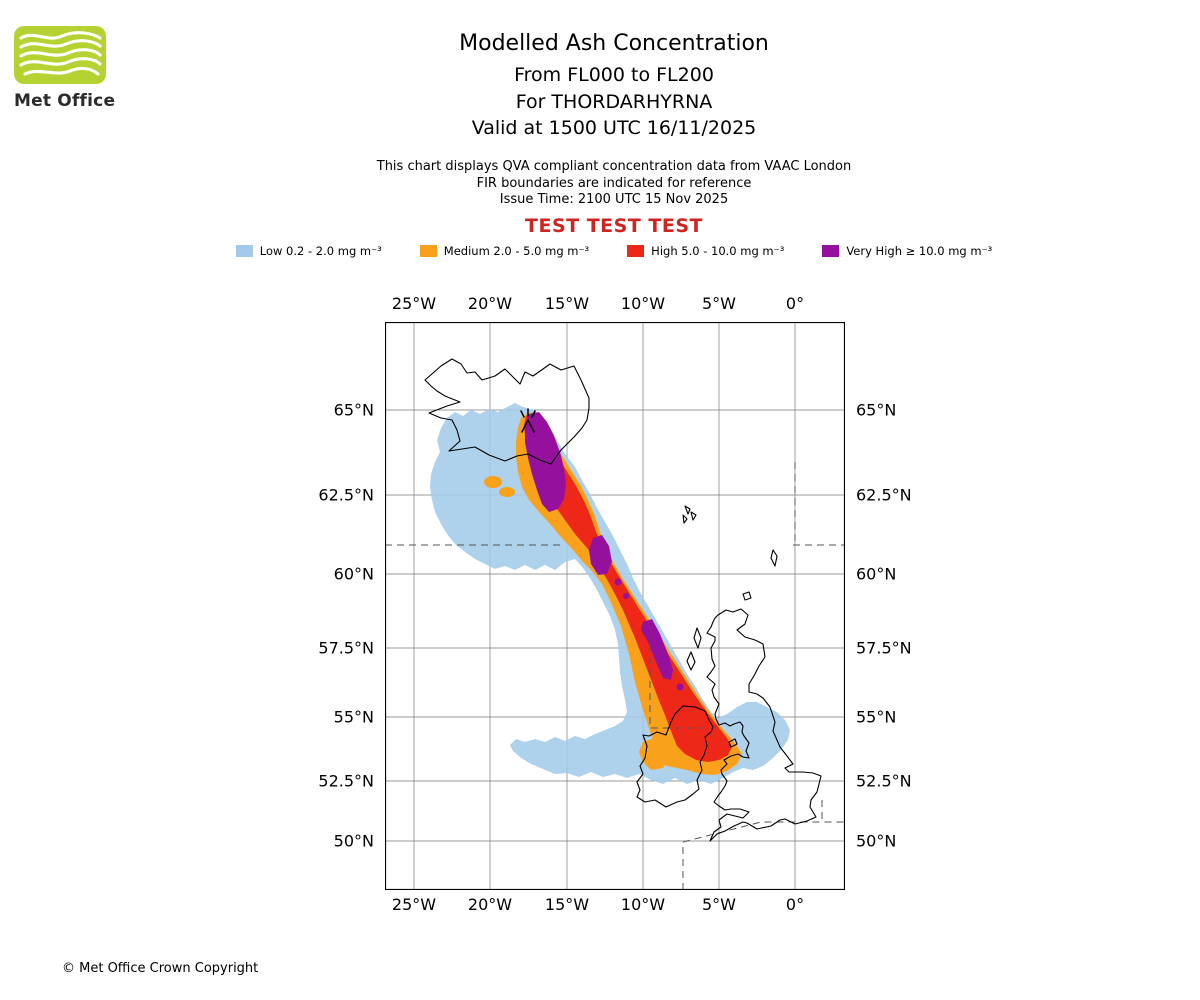 Image resolution: width=1200 pixels, height=1000 pixels. What do you see at coordinates (614, 128) in the screenshot?
I see `valid-time-line: Valid at 1500 UTC 16/11/2025` at bounding box center [614, 128].